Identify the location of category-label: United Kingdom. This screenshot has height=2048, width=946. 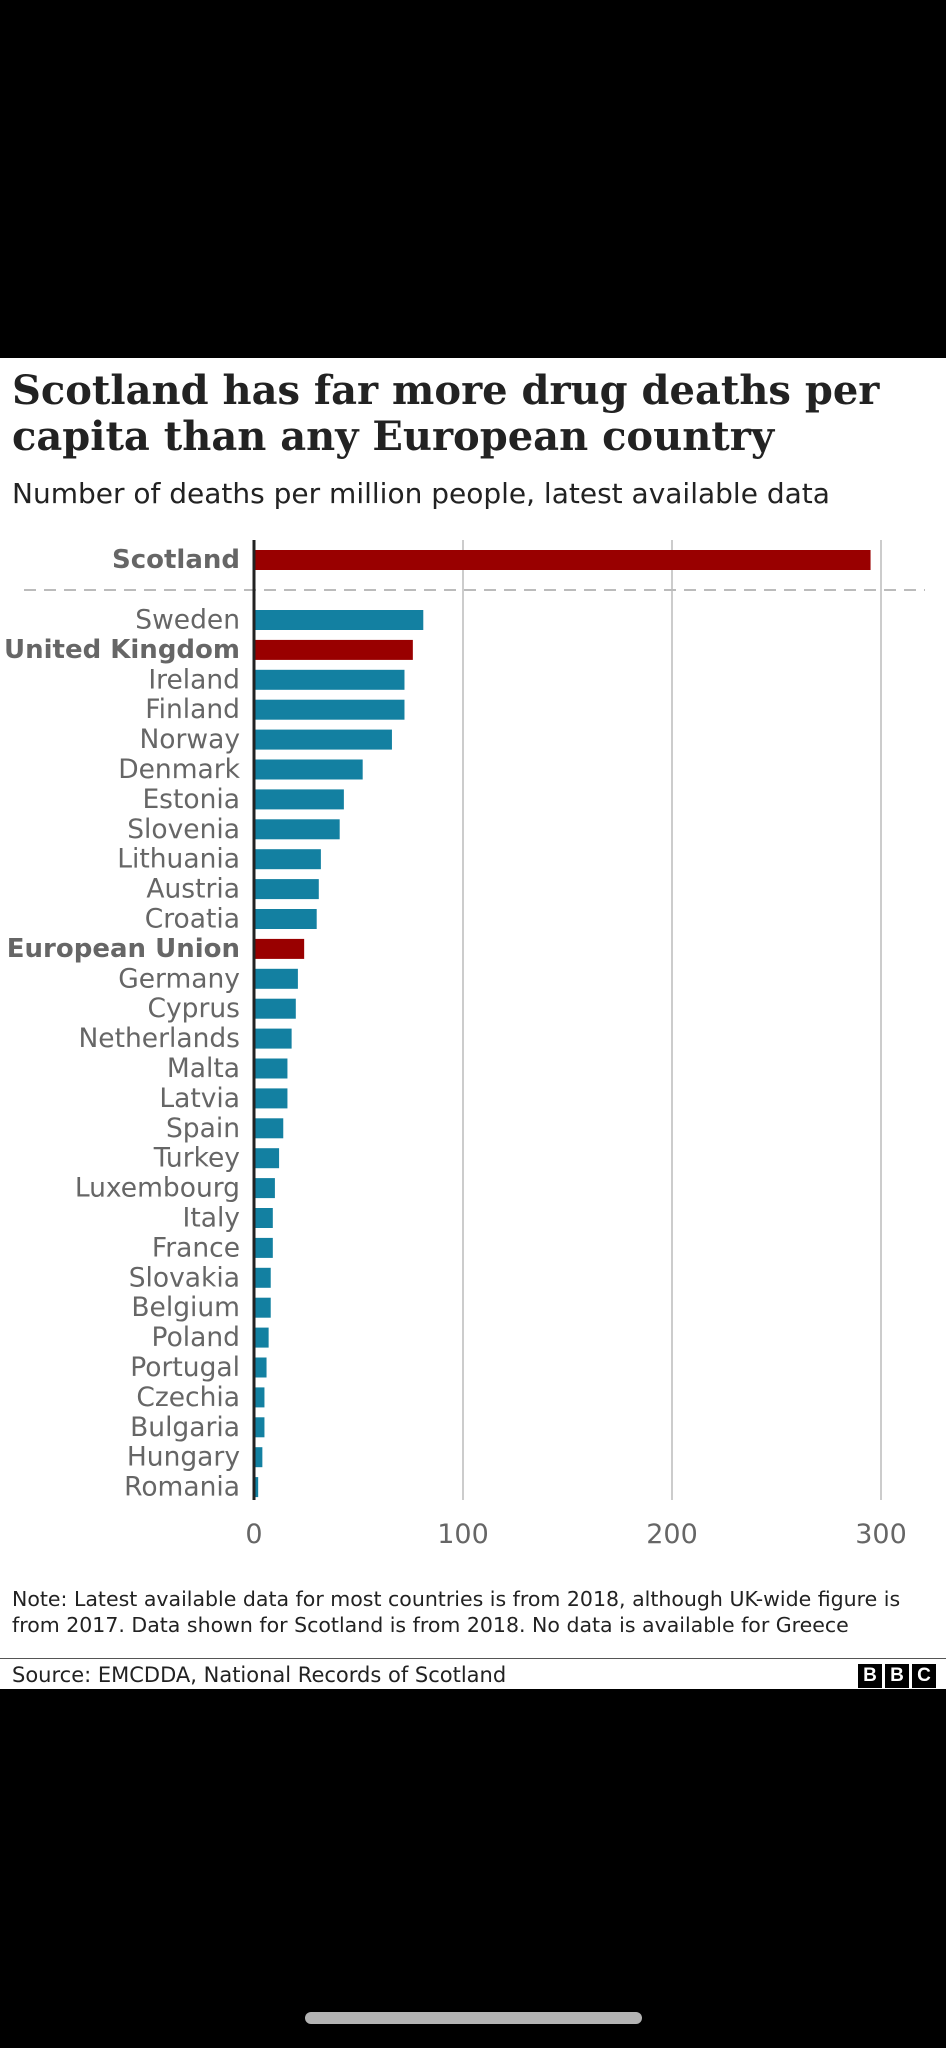
(122, 650).